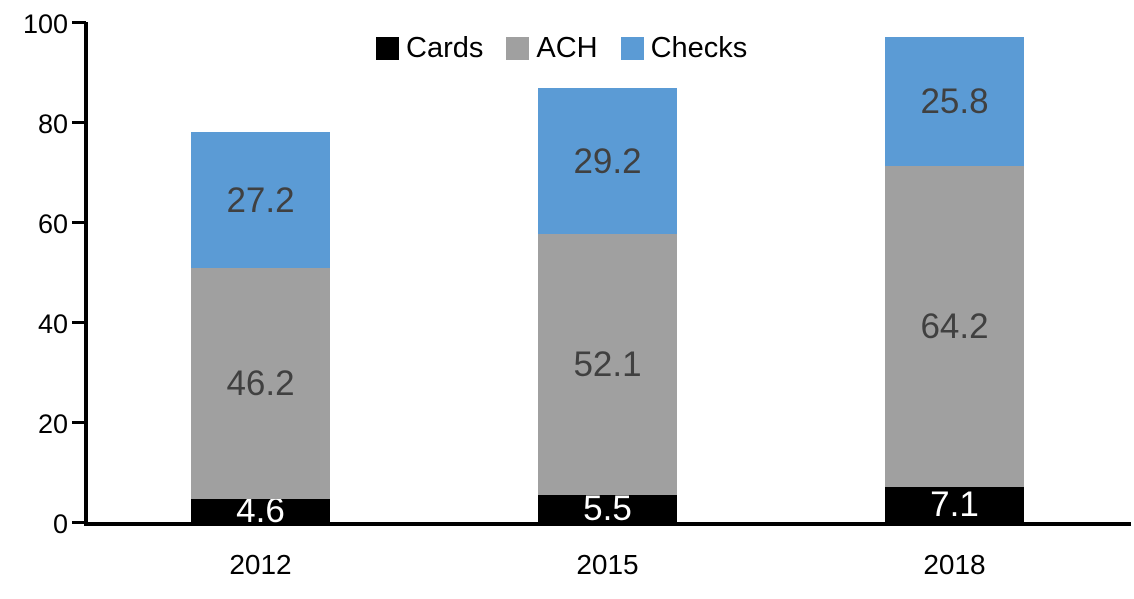 The width and height of the screenshot is (1134, 599). I want to click on bar-value-label-2012-checks: 27.2, so click(260, 200).